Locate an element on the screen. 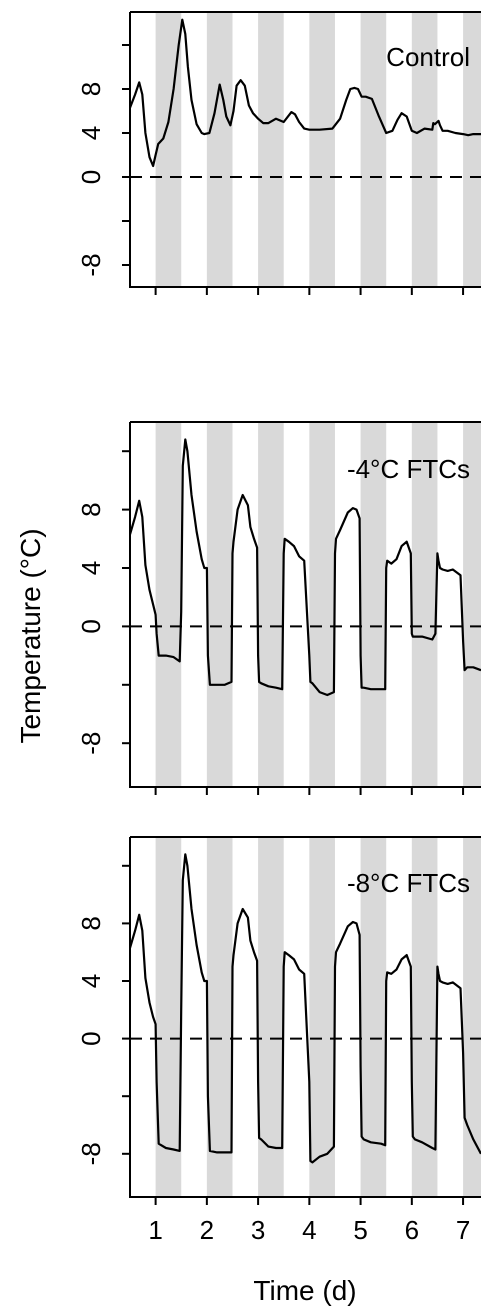 The width and height of the screenshot is (481, 1315). x-tick-label-6: 6 is located at coordinates (412, 1230).